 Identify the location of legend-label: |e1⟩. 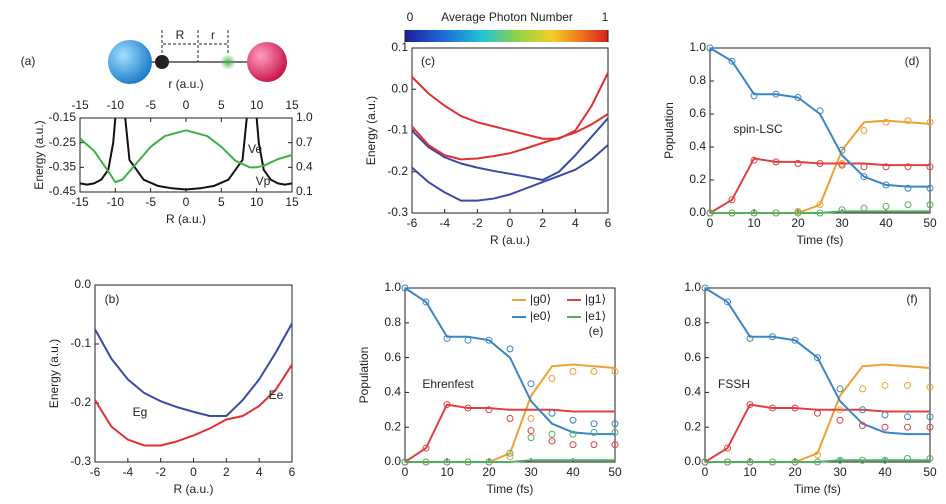
(595, 316).